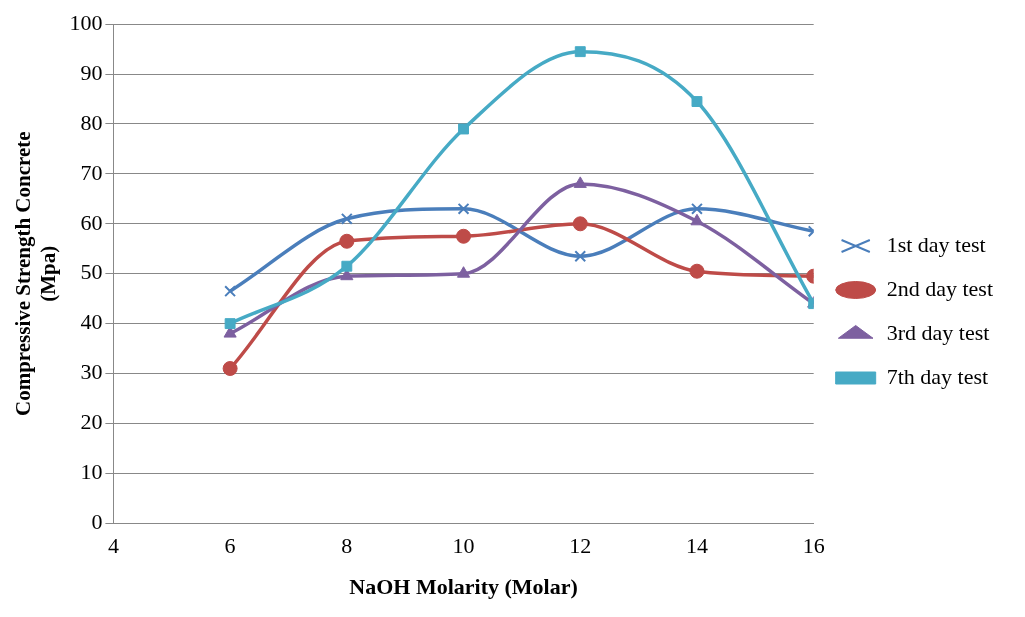  I want to click on legend-label: 2nd day test, so click(940, 288).